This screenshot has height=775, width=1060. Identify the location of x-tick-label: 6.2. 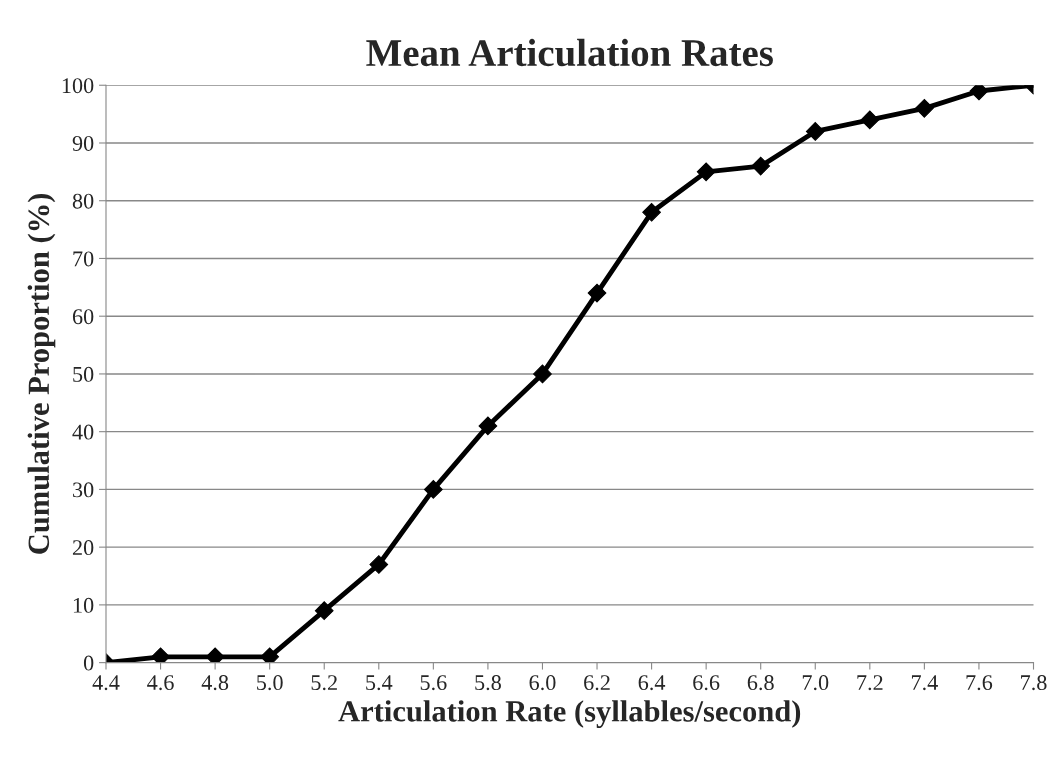
(597, 683).